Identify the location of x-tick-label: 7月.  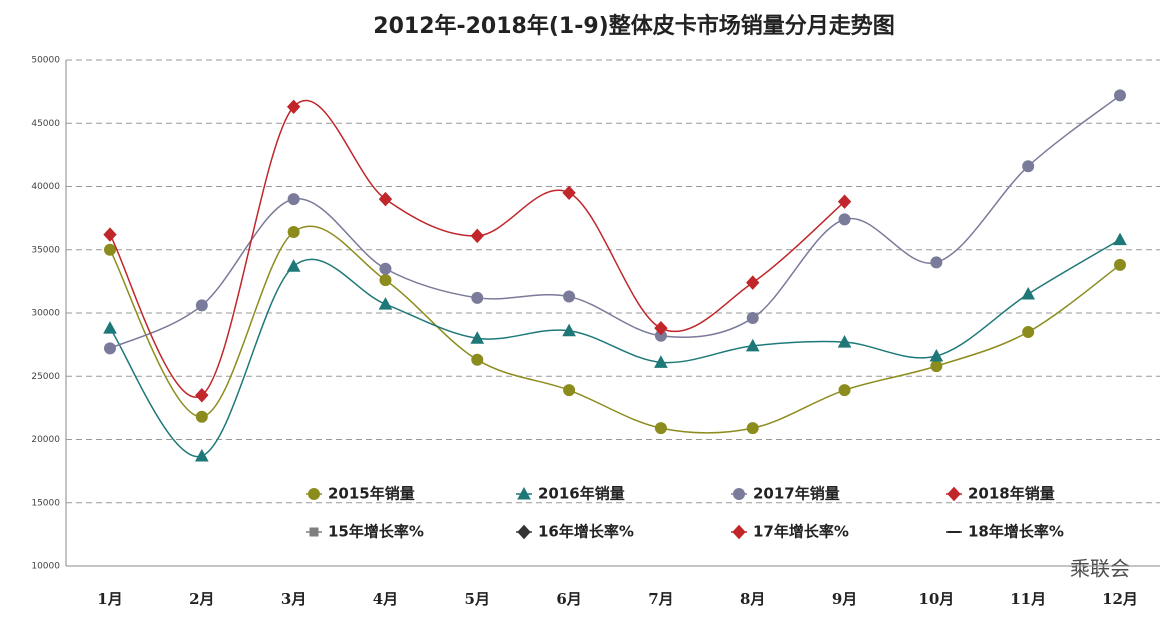
(660, 599).